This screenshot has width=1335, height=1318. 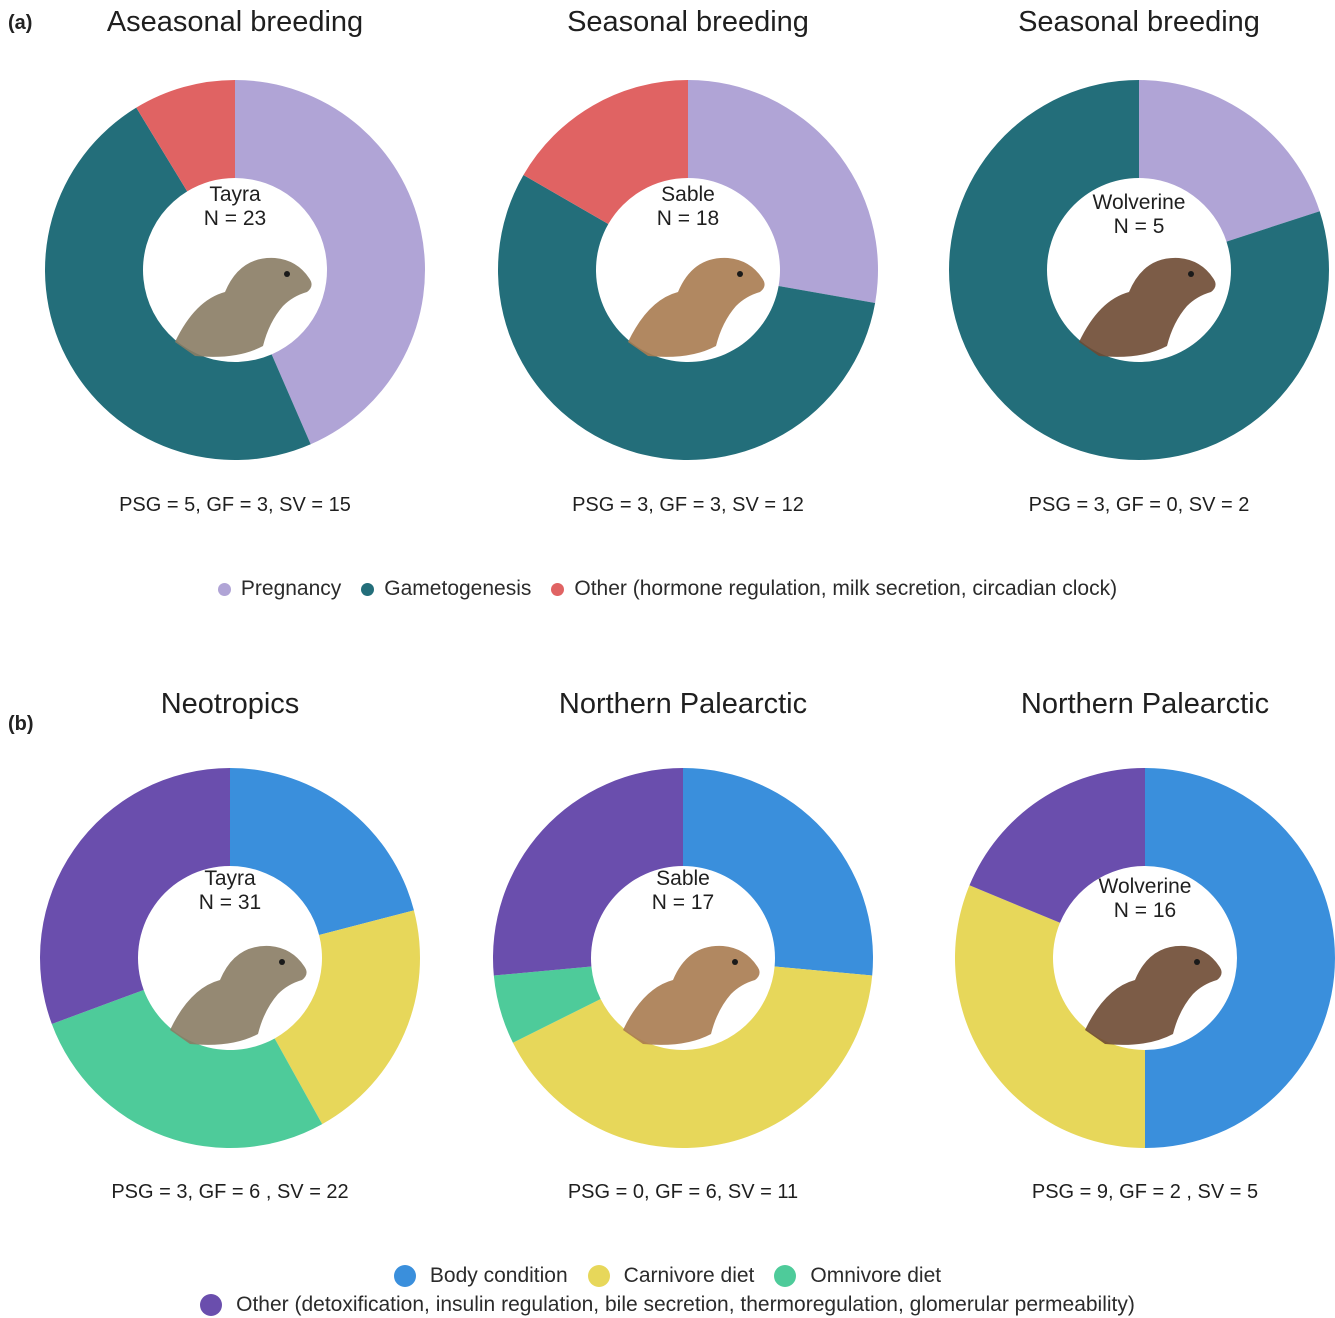 I want to click on legend-label: Omnivore diet, so click(x=876, y=1275).